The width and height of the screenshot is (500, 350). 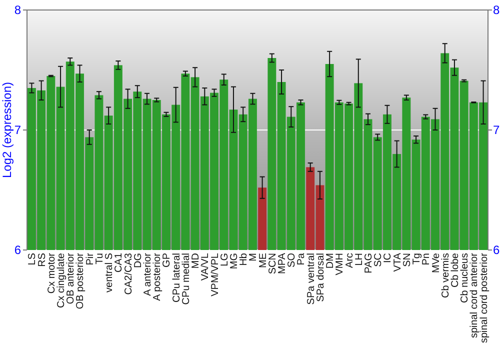 What do you see at coordinates (119, 262) in the screenshot?
I see `x-tick-label: CA1` at bounding box center [119, 262].